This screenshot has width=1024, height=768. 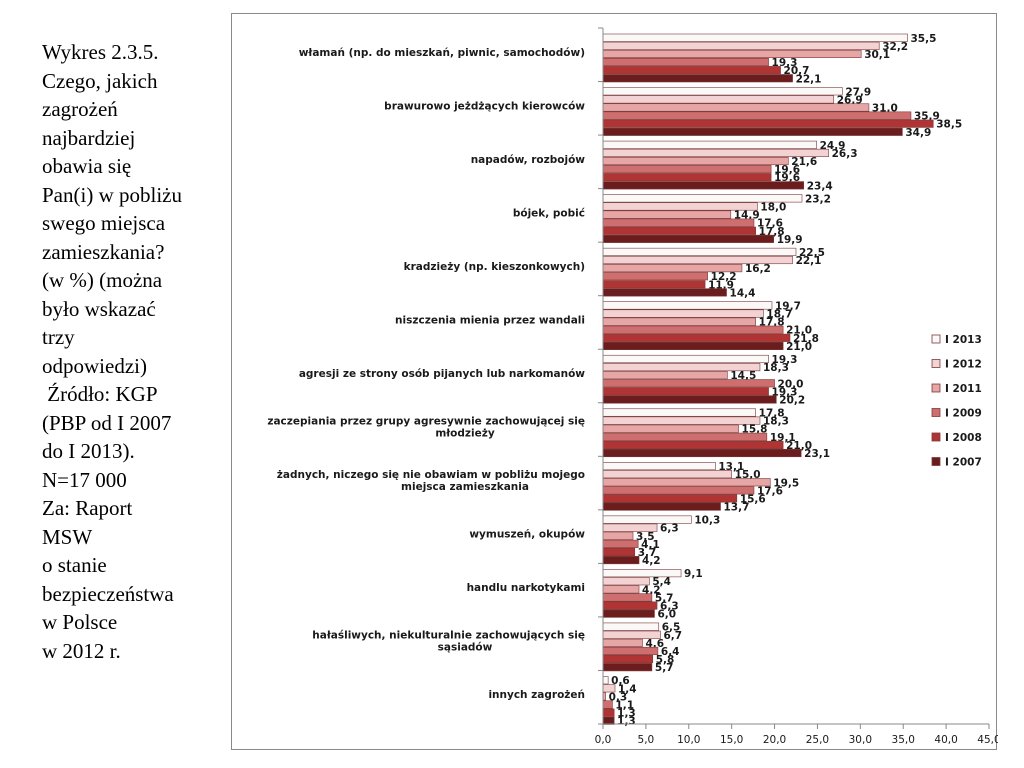 What do you see at coordinates (787, 178) in the screenshot?
I see `value-label: 19,6` at bounding box center [787, 178].